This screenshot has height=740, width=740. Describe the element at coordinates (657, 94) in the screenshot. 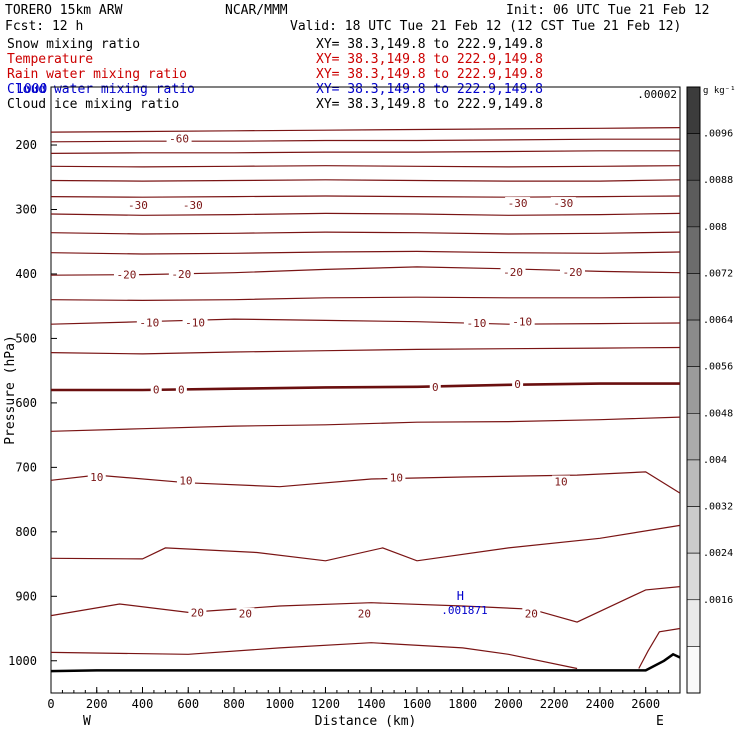

I see `cloud-top-label: .00002` at that location.